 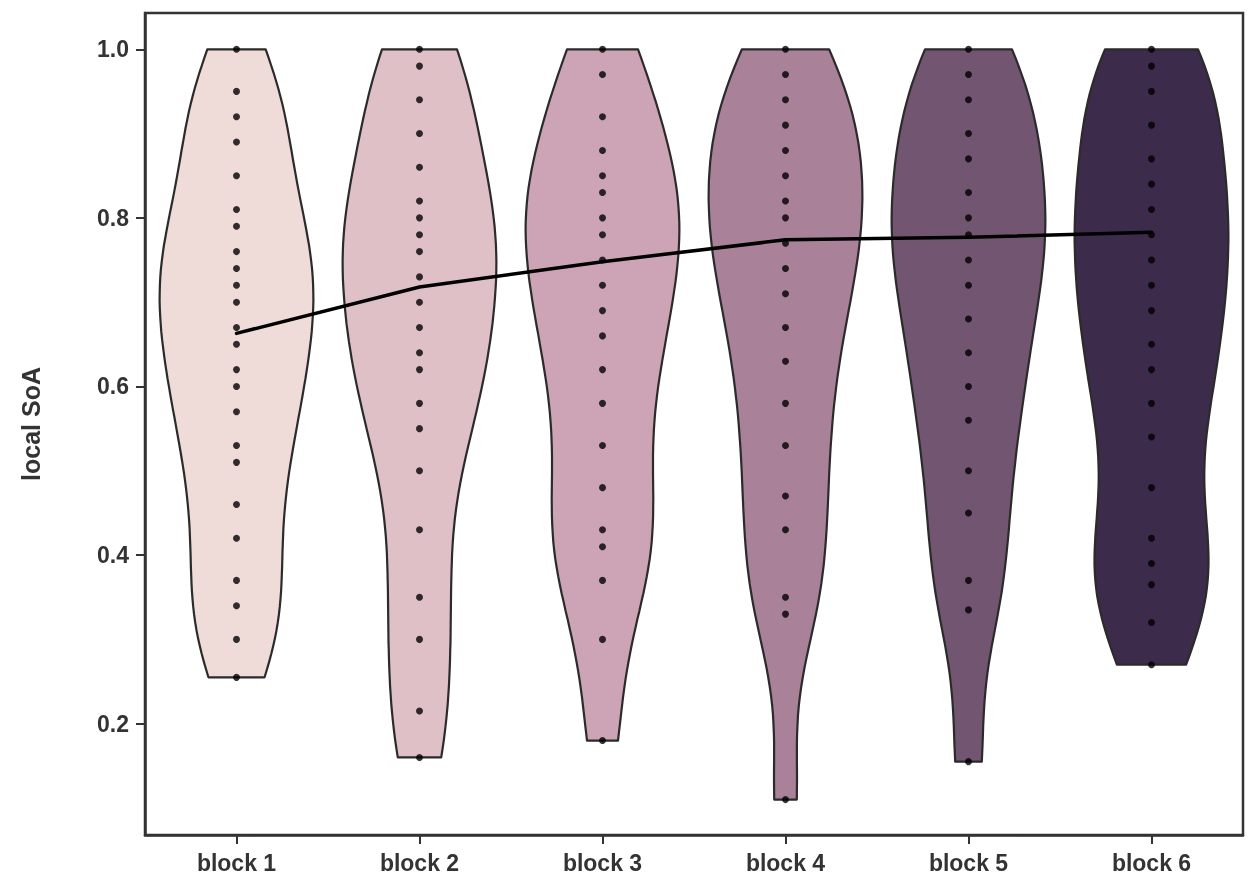 What do you see at coordinates (113, 49) in the screenshot?
I see `y-tick-label: 1.0` at bounding box center [113, 49].